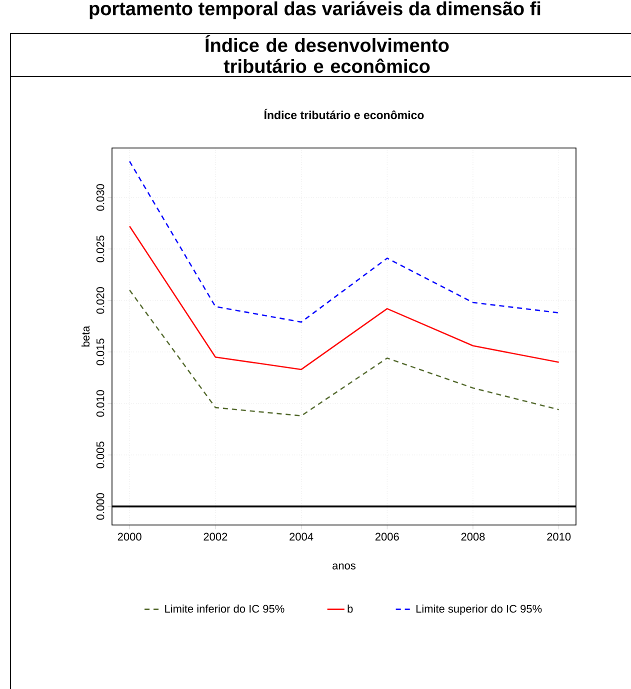 The width and height of the screenshot is (631, 689). Describe the element at coordinates (100, 197) in the screenshot. I see `y-tick-label: 0.030` at that location.